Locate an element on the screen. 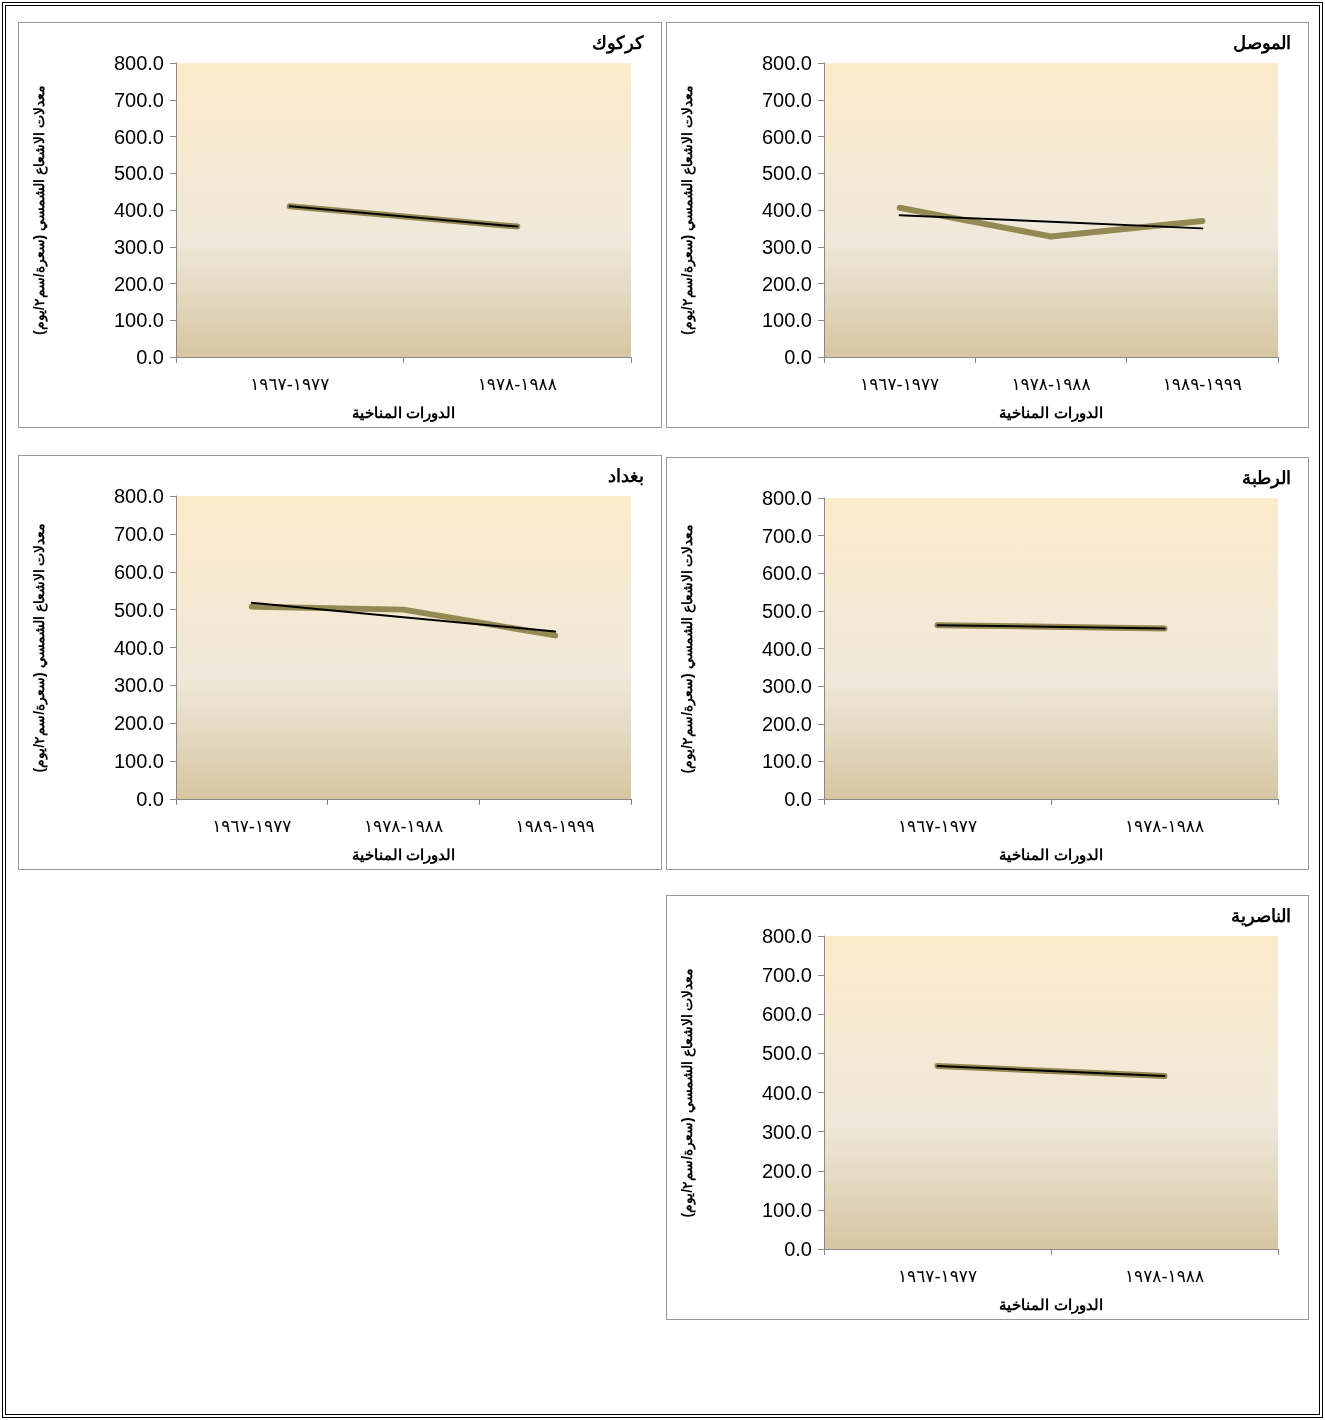 This screenshot has width=1325, height=1420. chart-title: الرطبة is located at coordinates (1266, 478).